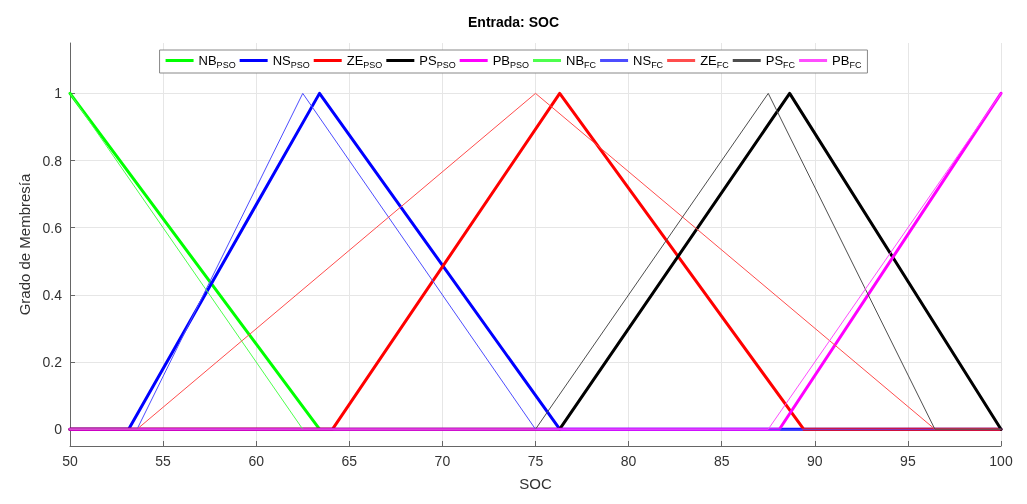  What do you see at coordinates (721, 461) in the screenshot?
I see `x-tick-label: 85` at bounding box center [721, 461].